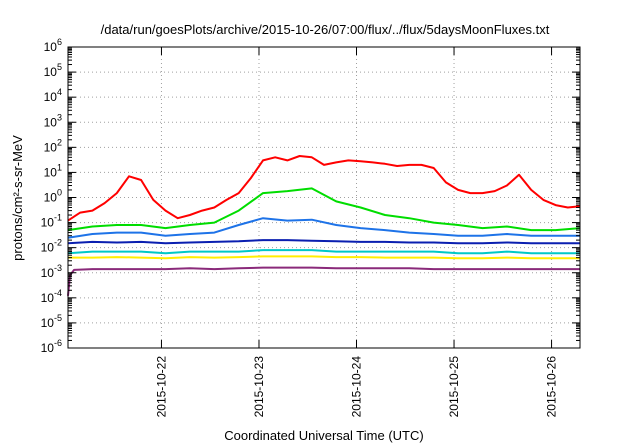 Image resolution: width=640 pixels, height=448 pixels. I want to click on y-tick-label: 10⁻², so click(51, 246).